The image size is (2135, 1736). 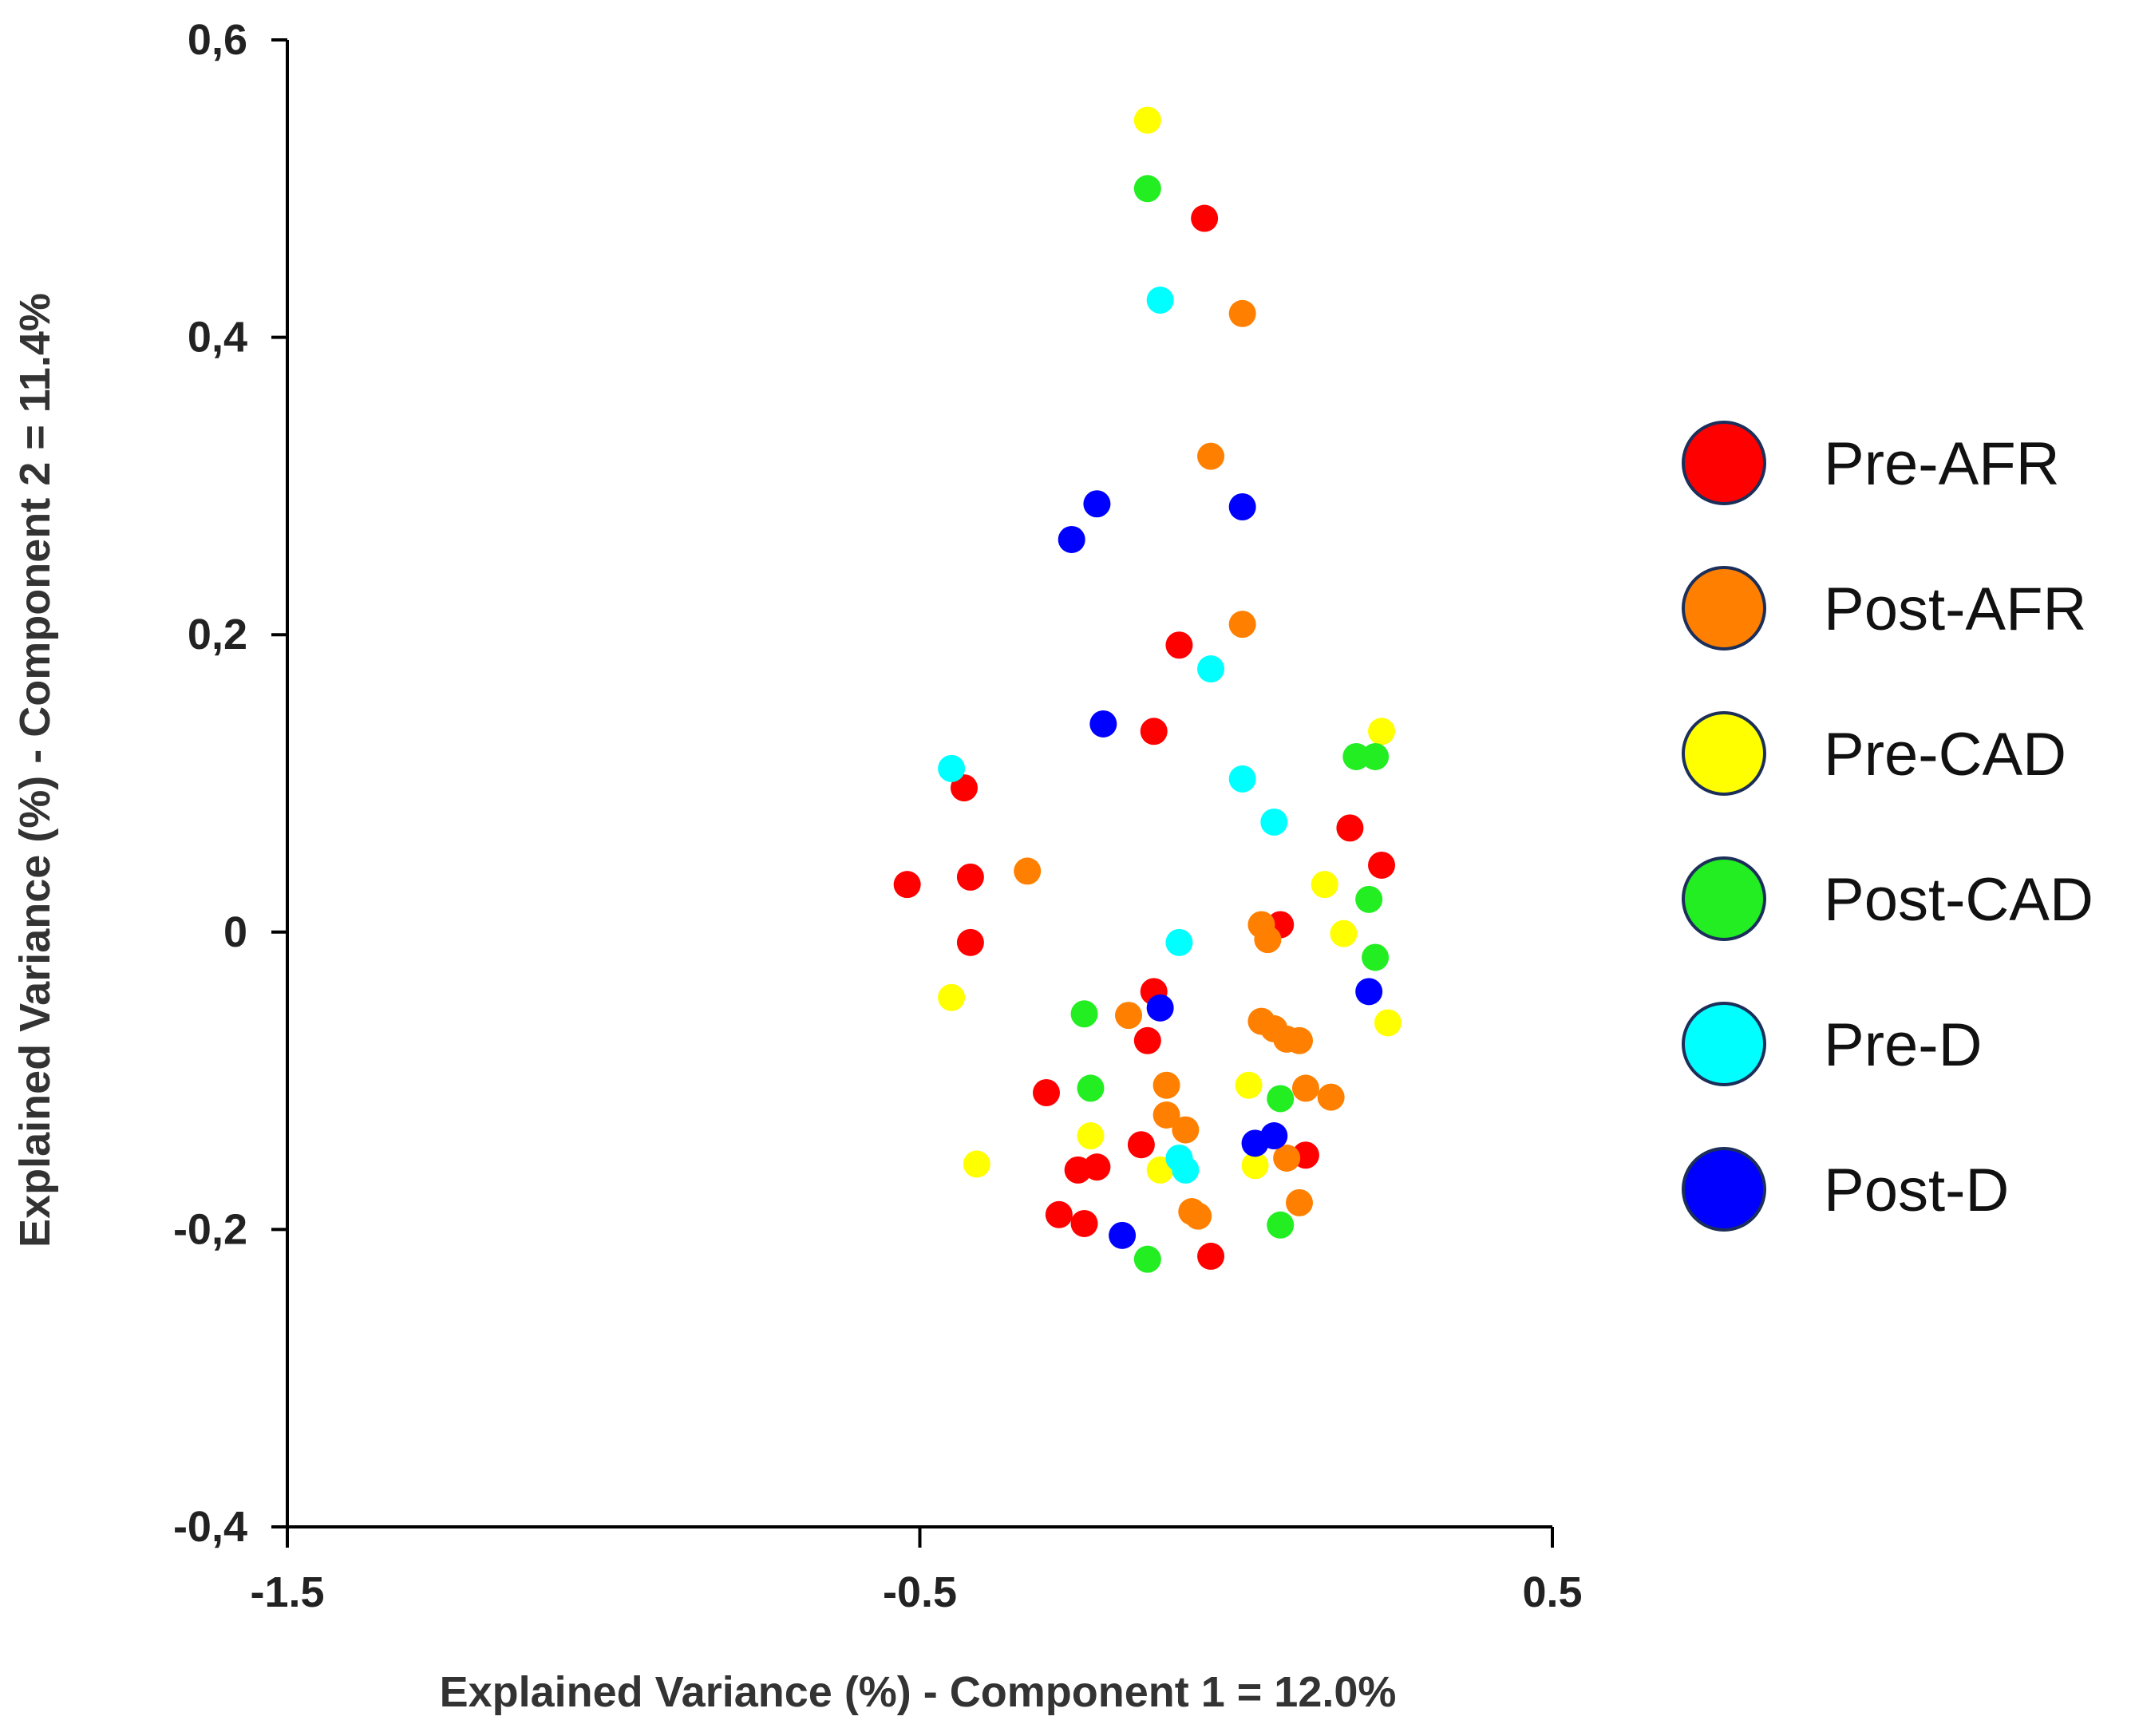 I want to click on legend-label-post-cad: Post-CAD, so click(x=1959, y=900).